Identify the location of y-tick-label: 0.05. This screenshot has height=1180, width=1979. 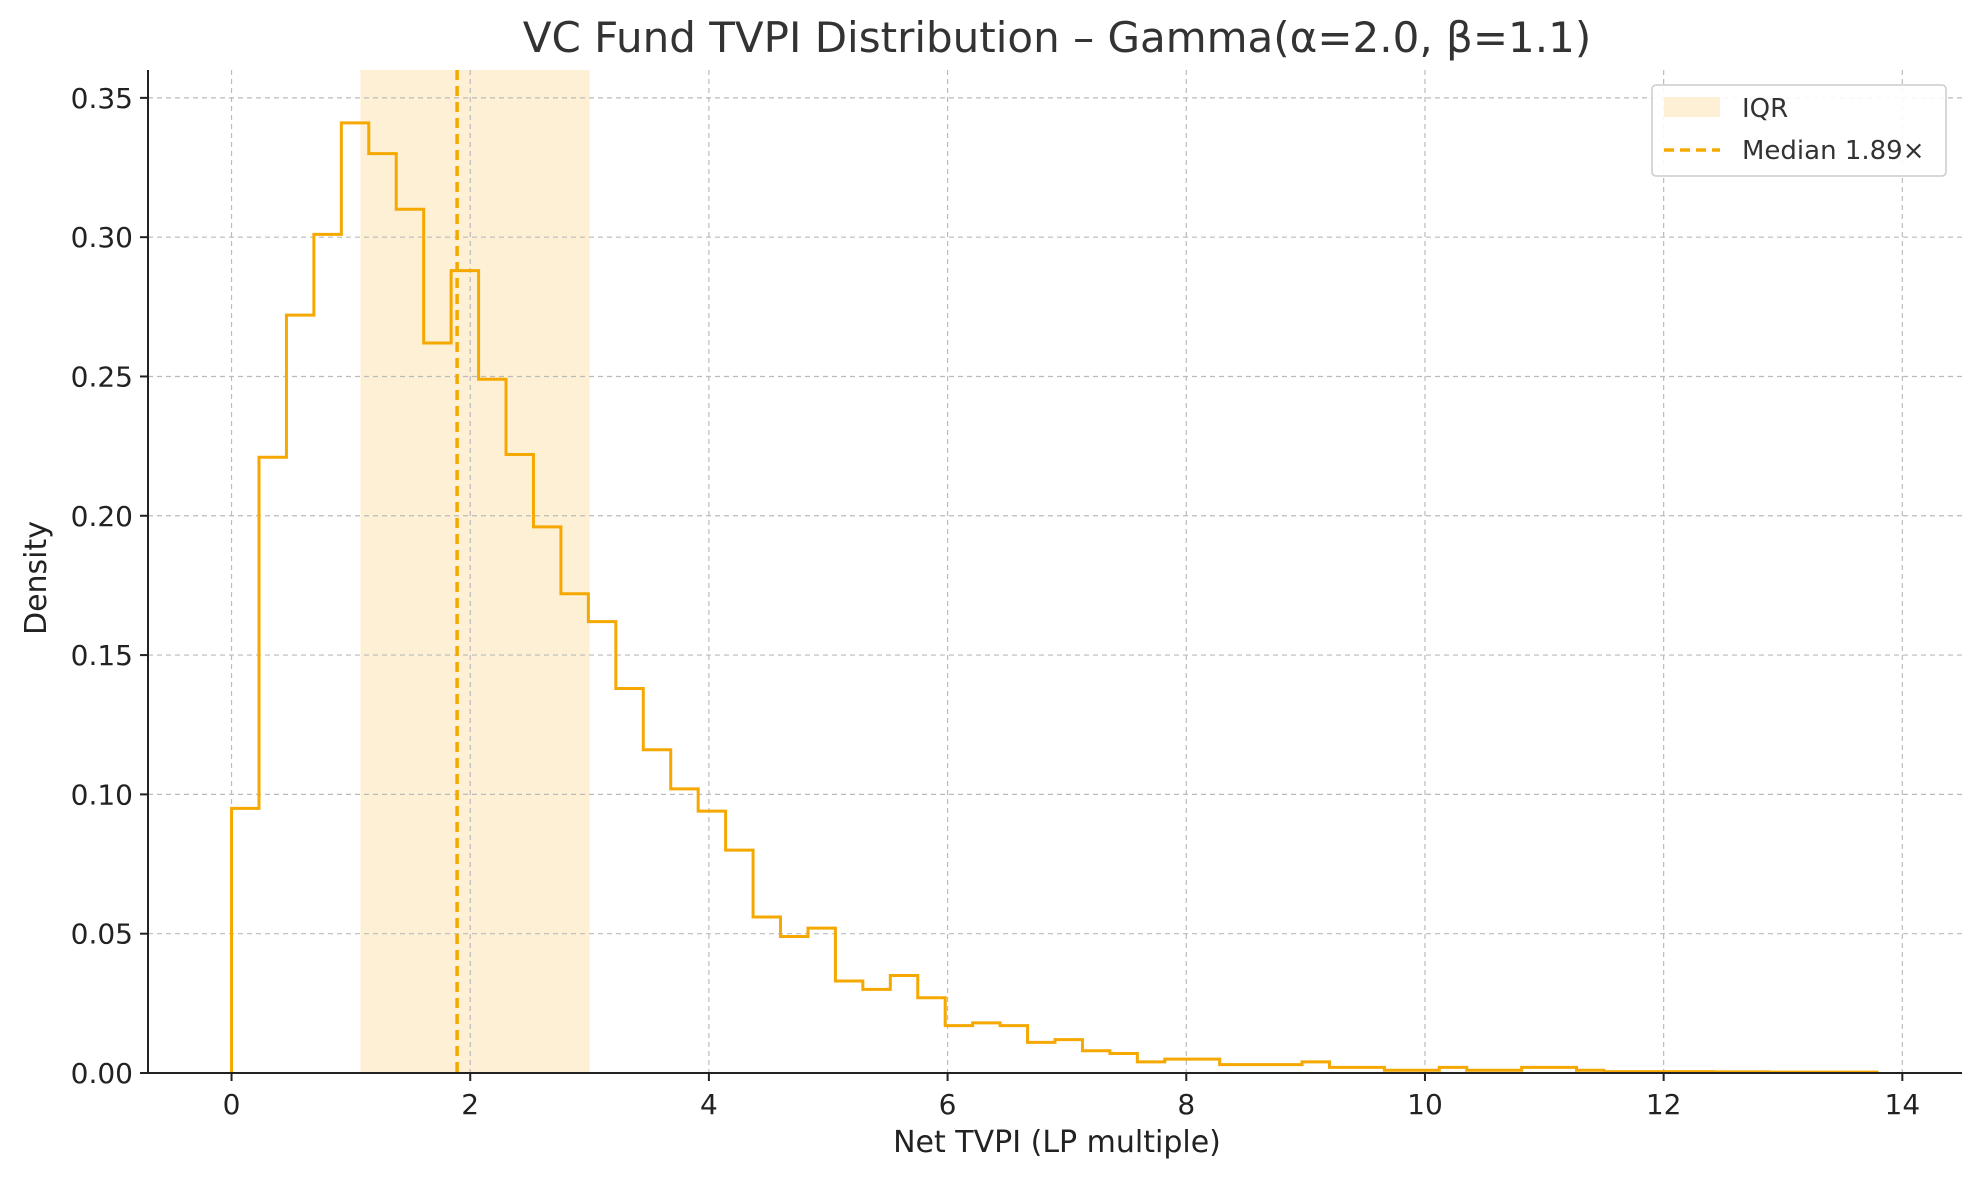
(102, 934).